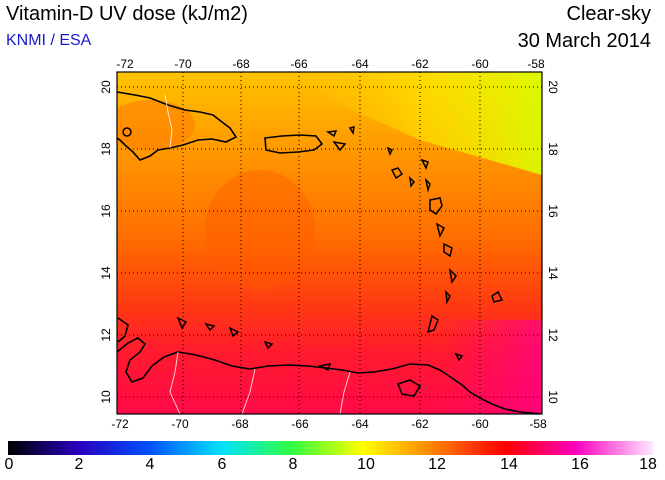  Describe the element at coordinates (106, 149) in the screenshot. I see `lat-tick-left: 18` at that location.